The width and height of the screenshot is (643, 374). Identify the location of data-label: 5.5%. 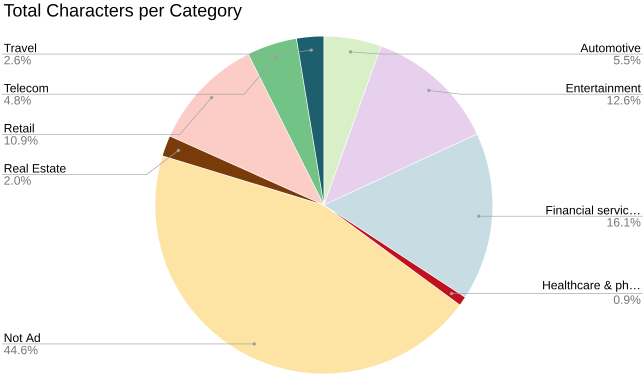
(627, 60).